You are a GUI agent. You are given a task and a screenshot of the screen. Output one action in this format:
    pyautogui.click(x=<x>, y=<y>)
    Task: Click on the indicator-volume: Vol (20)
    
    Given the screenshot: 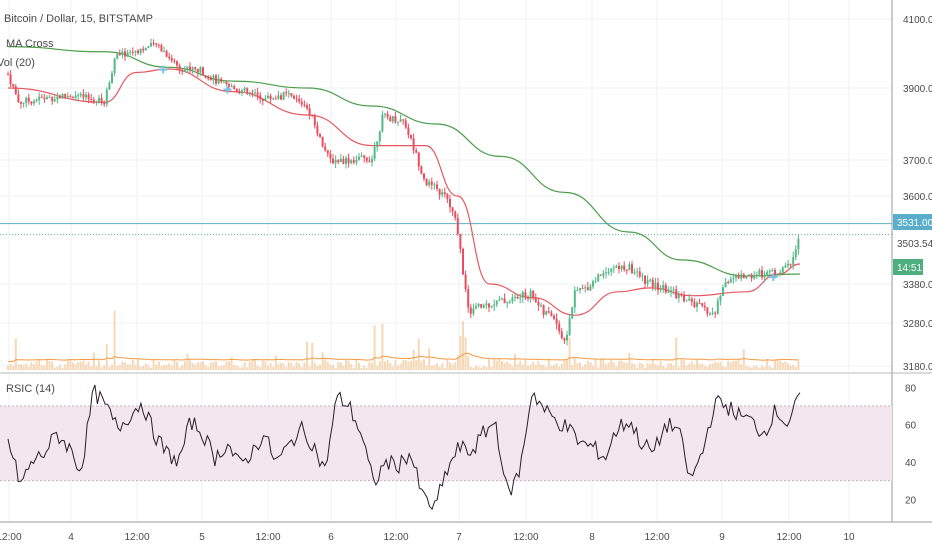 What is the action you would take?
    pyautogui.click(x=17, y=63)
    